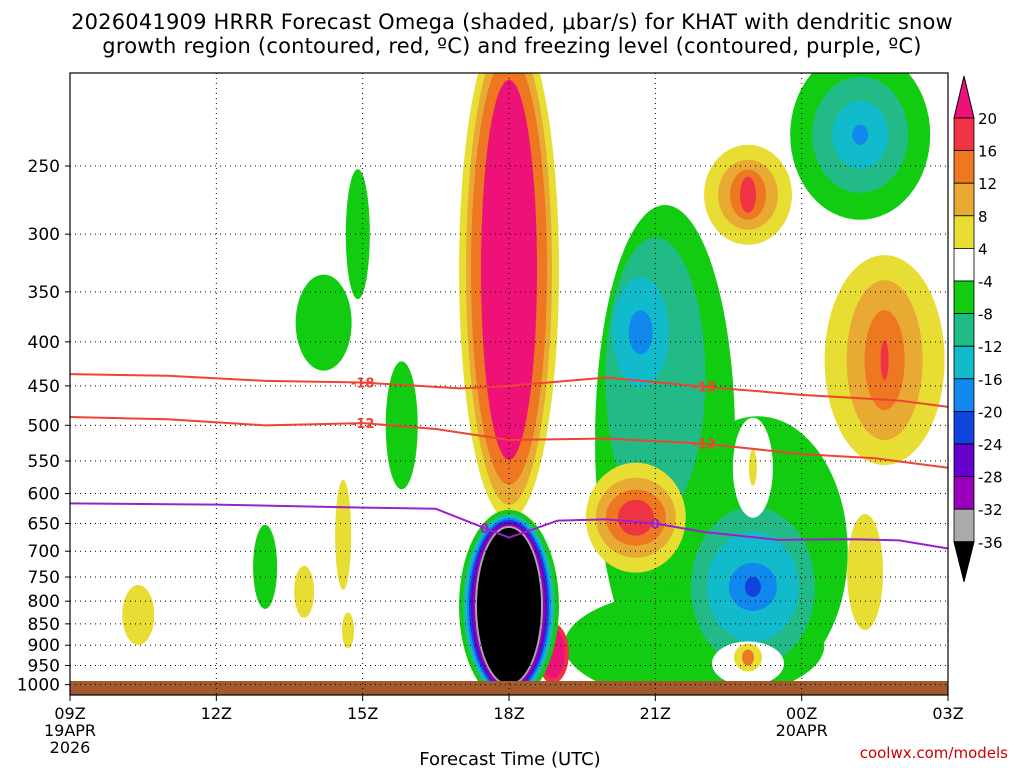 Image resolution: width=1024 pixels, height=768 pixels. What do you see at coordinates (964, 427) in the screenshot?
I see `colorbar-swatch--20` at bounding box center [964, 427].